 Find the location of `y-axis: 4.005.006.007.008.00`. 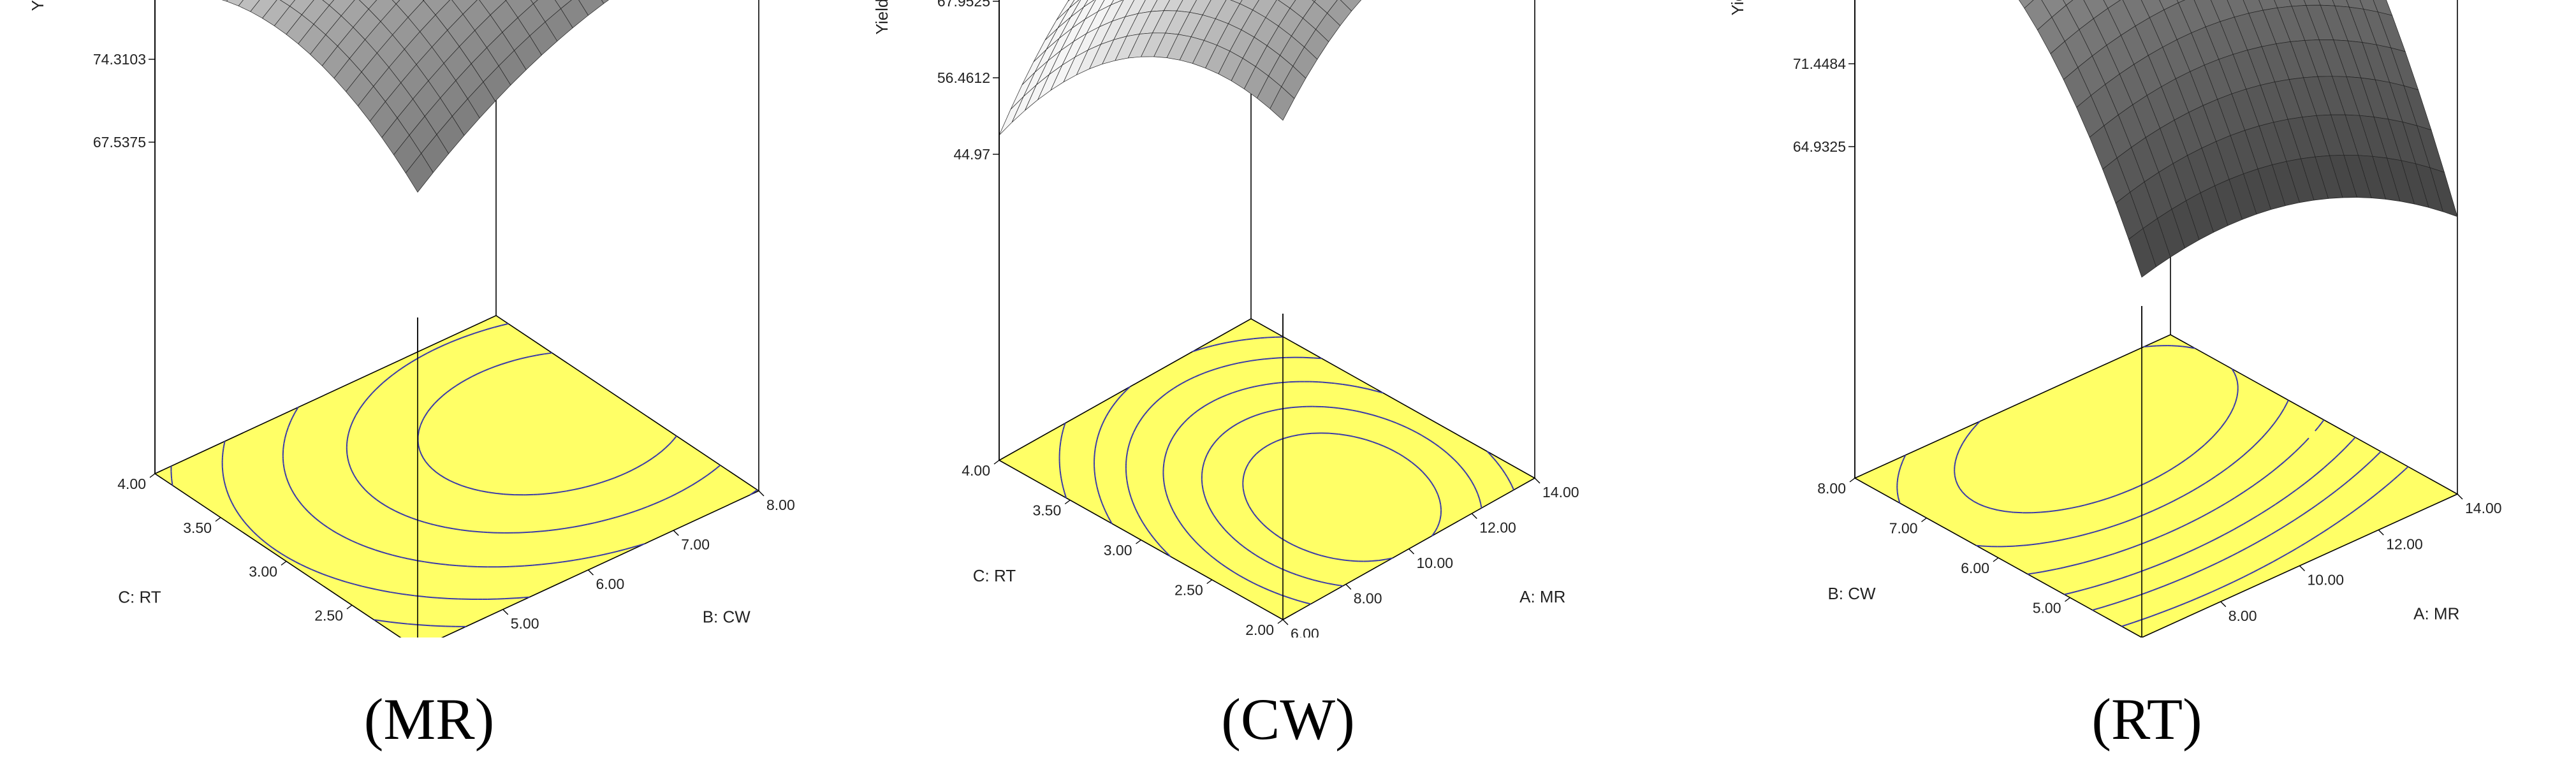

y-axis: 4.005.006.007.008.00 is located at coordinates (1979, 557).